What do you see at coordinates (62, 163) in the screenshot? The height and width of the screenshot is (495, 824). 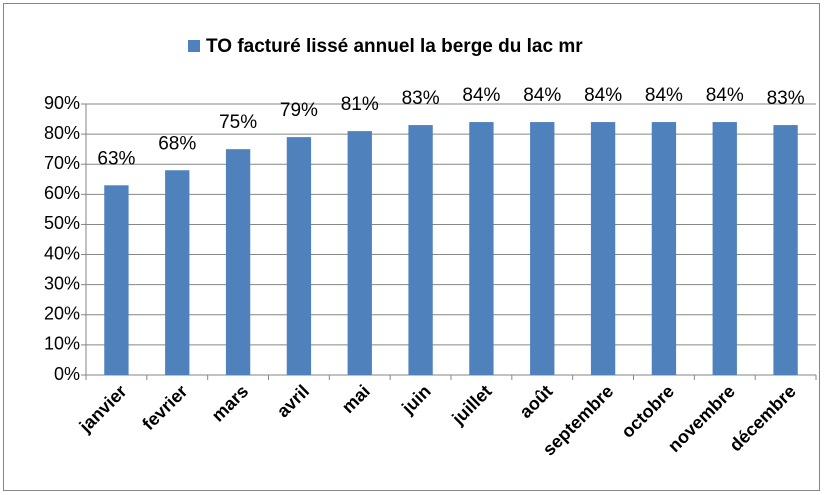 I see `y-tick-label: 70%` at bounding box center [62, 163].